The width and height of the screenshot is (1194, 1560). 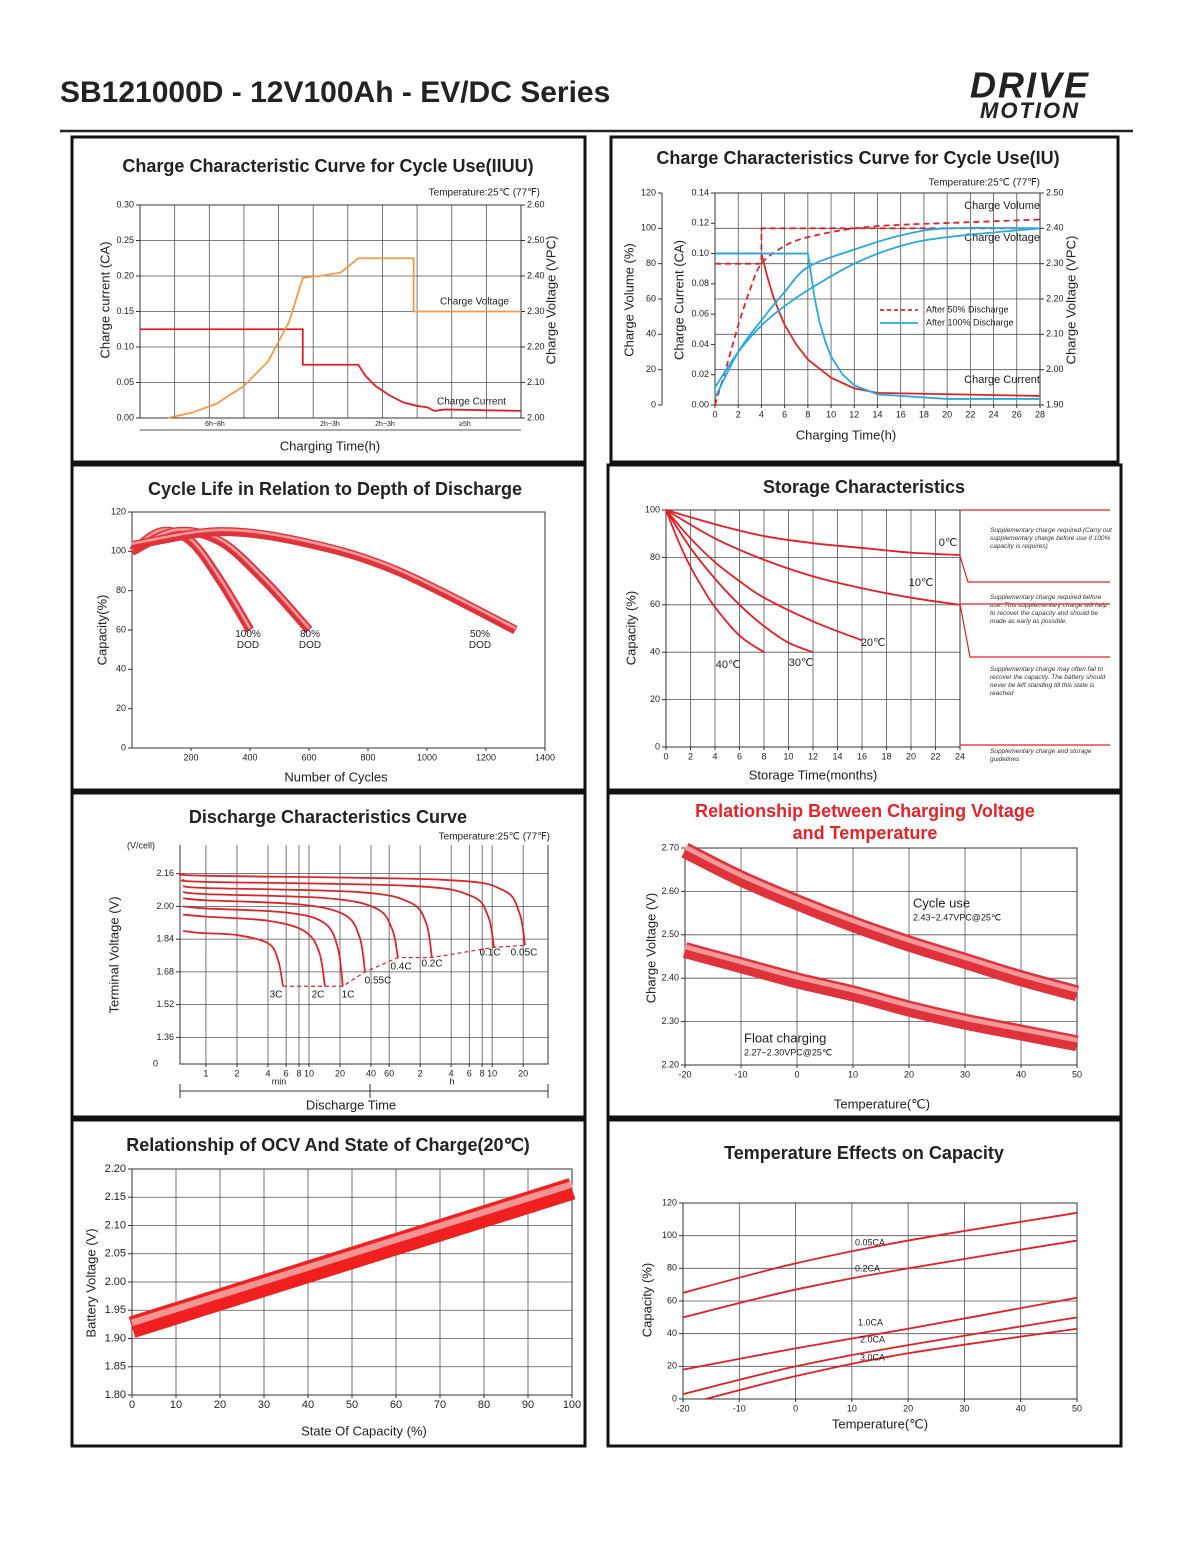 What do you see at coordinates (115, 1395) in the screenshot?
I see `y-tick-label: 1.80` at bounding box center [115, 1395].